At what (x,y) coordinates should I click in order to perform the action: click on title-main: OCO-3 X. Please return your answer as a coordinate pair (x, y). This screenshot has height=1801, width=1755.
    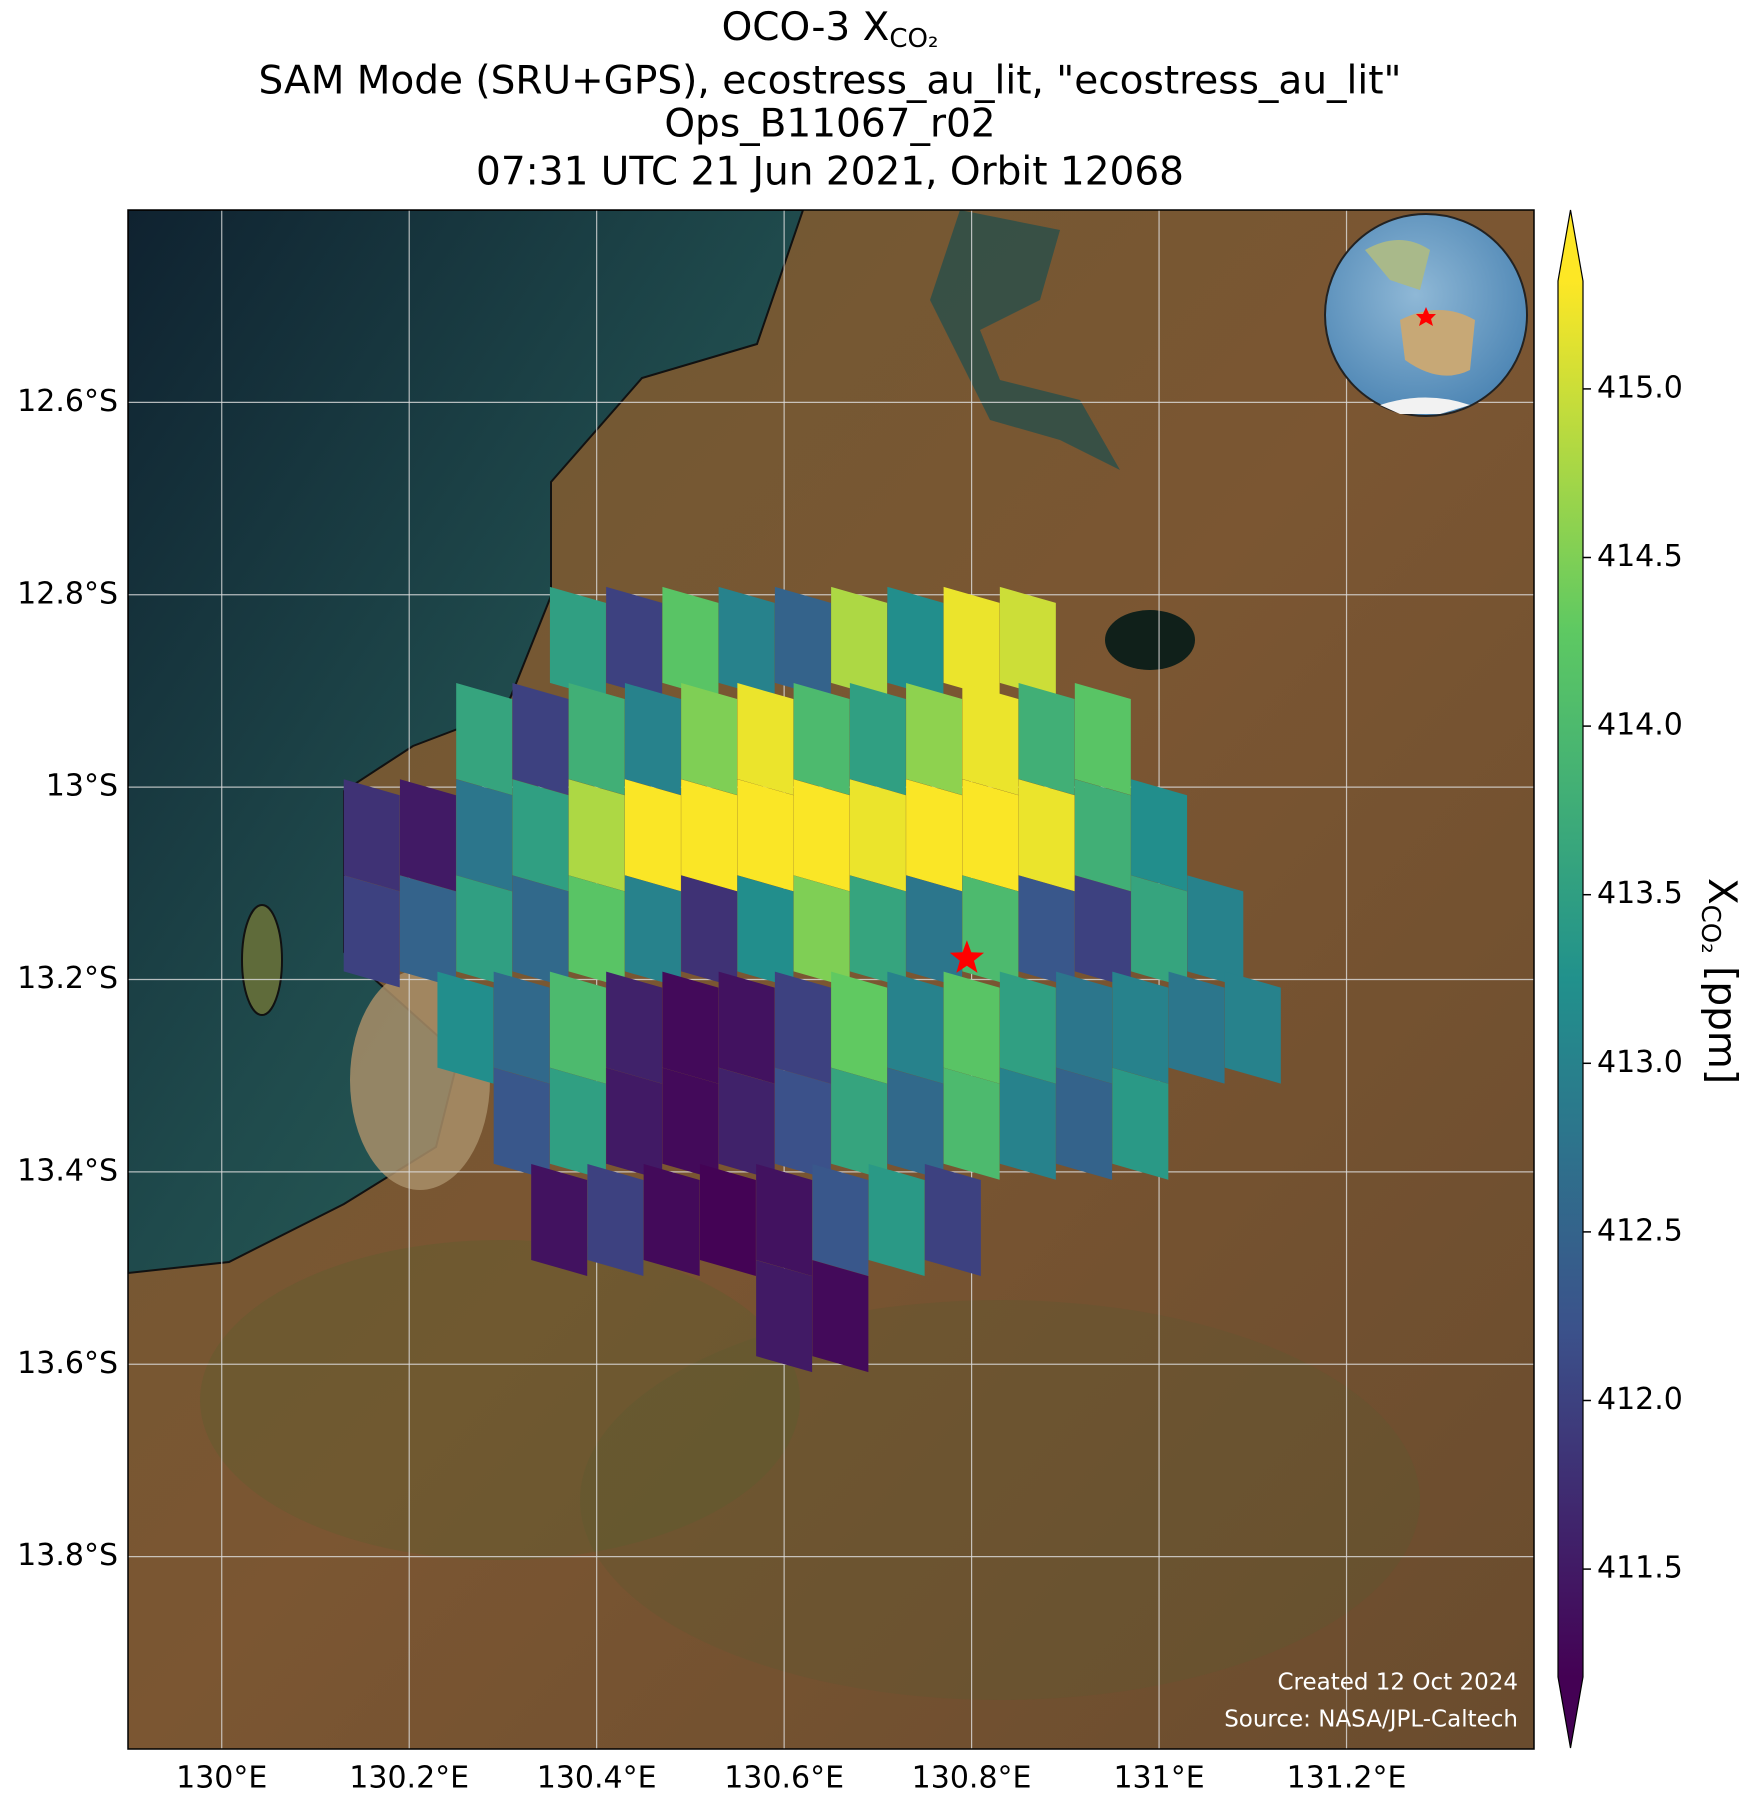
    Looking at the image, I should click on (806, 27).